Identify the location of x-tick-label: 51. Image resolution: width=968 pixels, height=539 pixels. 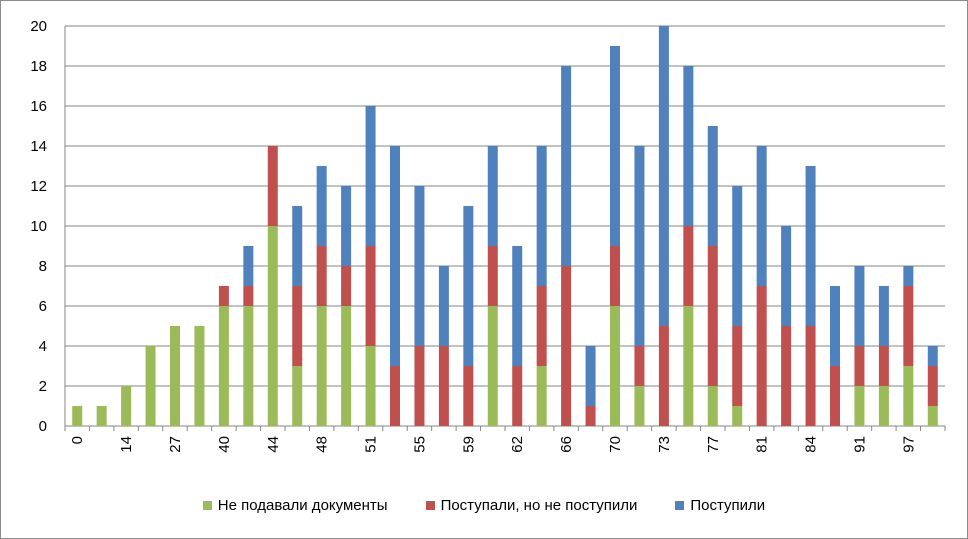
(371, 444).